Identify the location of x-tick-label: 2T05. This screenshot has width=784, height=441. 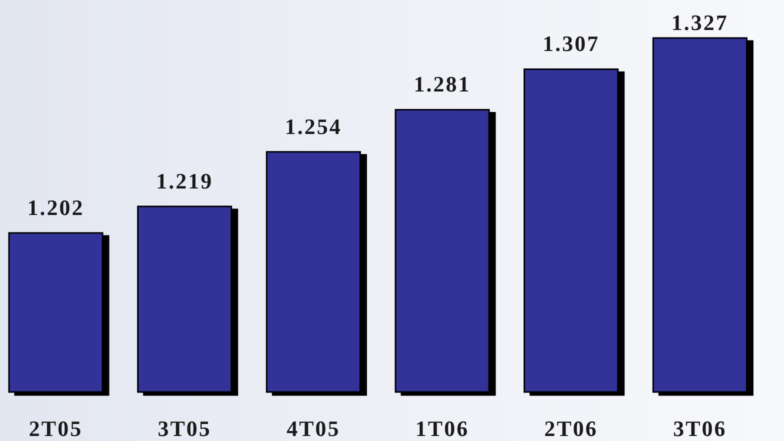
(55, 428).